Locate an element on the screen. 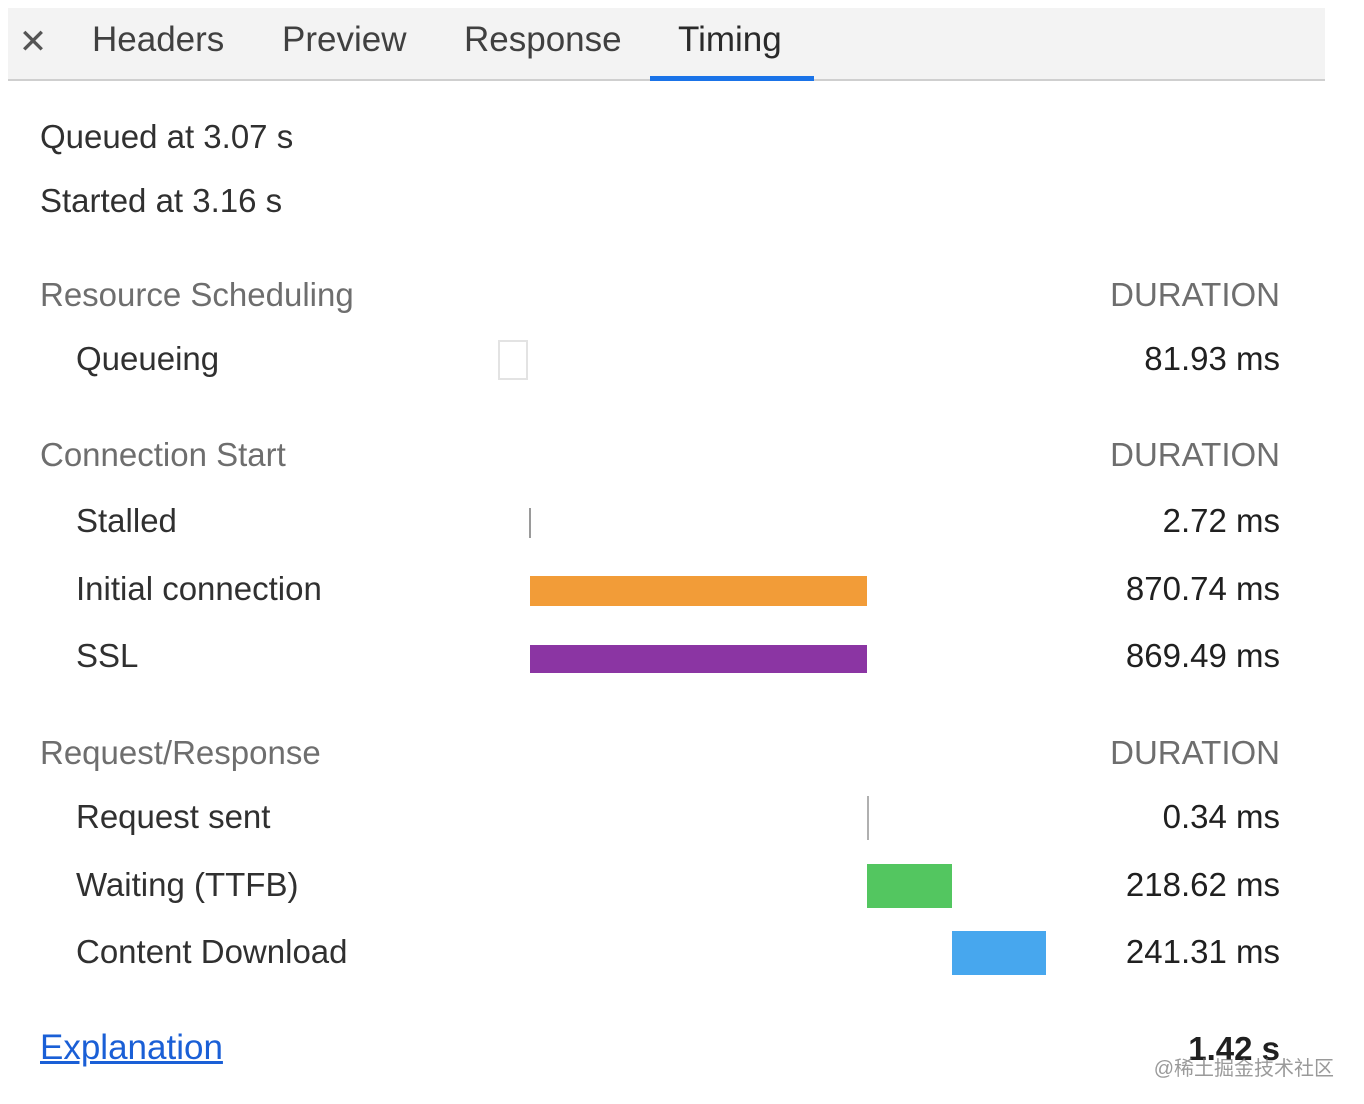 The width and height of the screenshot is (1364, 1104). row-label-queueing: Queueing is located at coordinates (148, 358).